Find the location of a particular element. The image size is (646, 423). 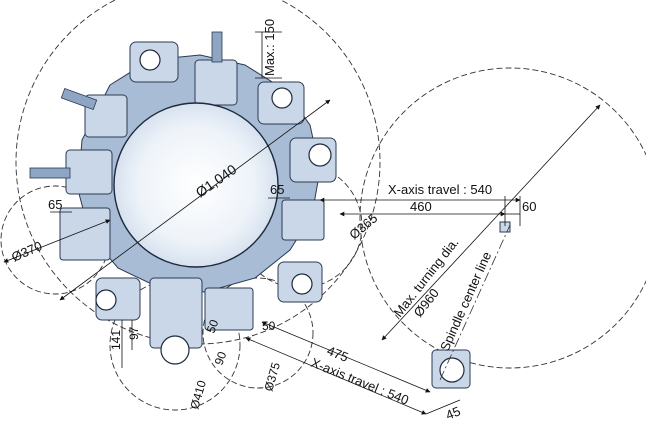

label-141: 141 is located at coordinates (116, 340).